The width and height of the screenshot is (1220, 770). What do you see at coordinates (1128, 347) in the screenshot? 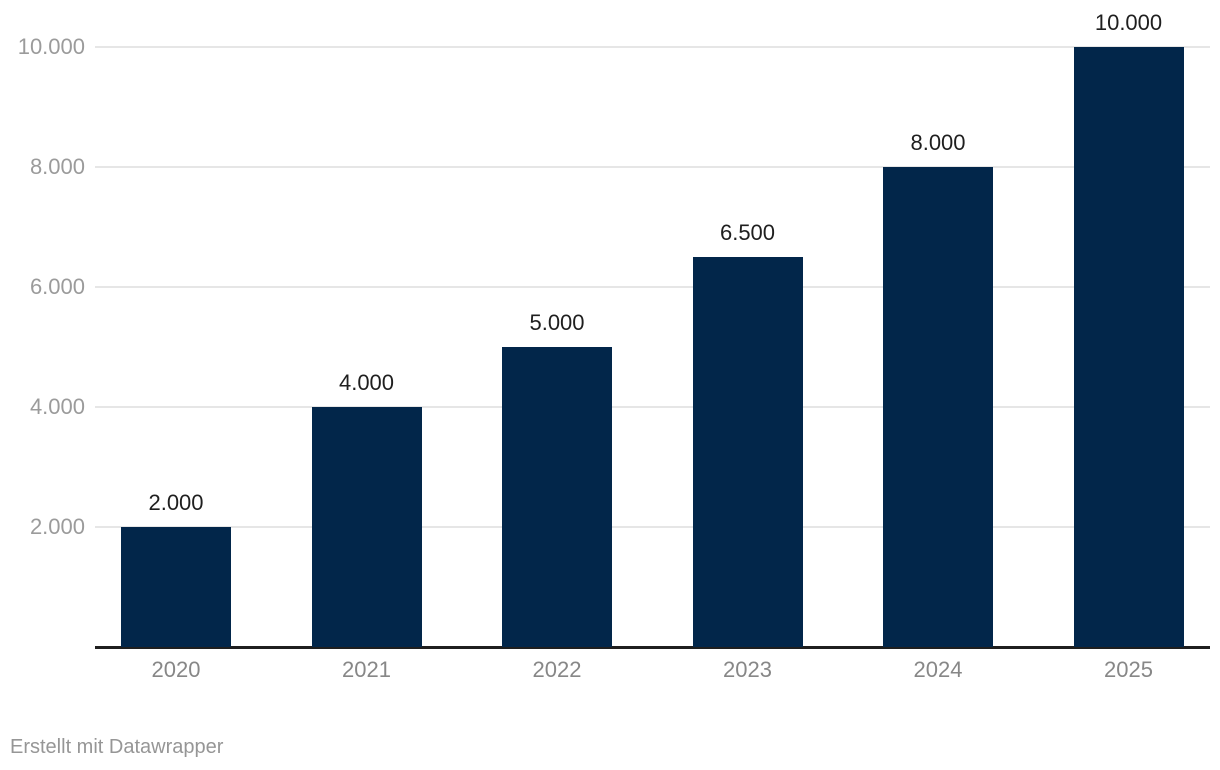
I see `bar-2025` at bounding box center [1128, 347].